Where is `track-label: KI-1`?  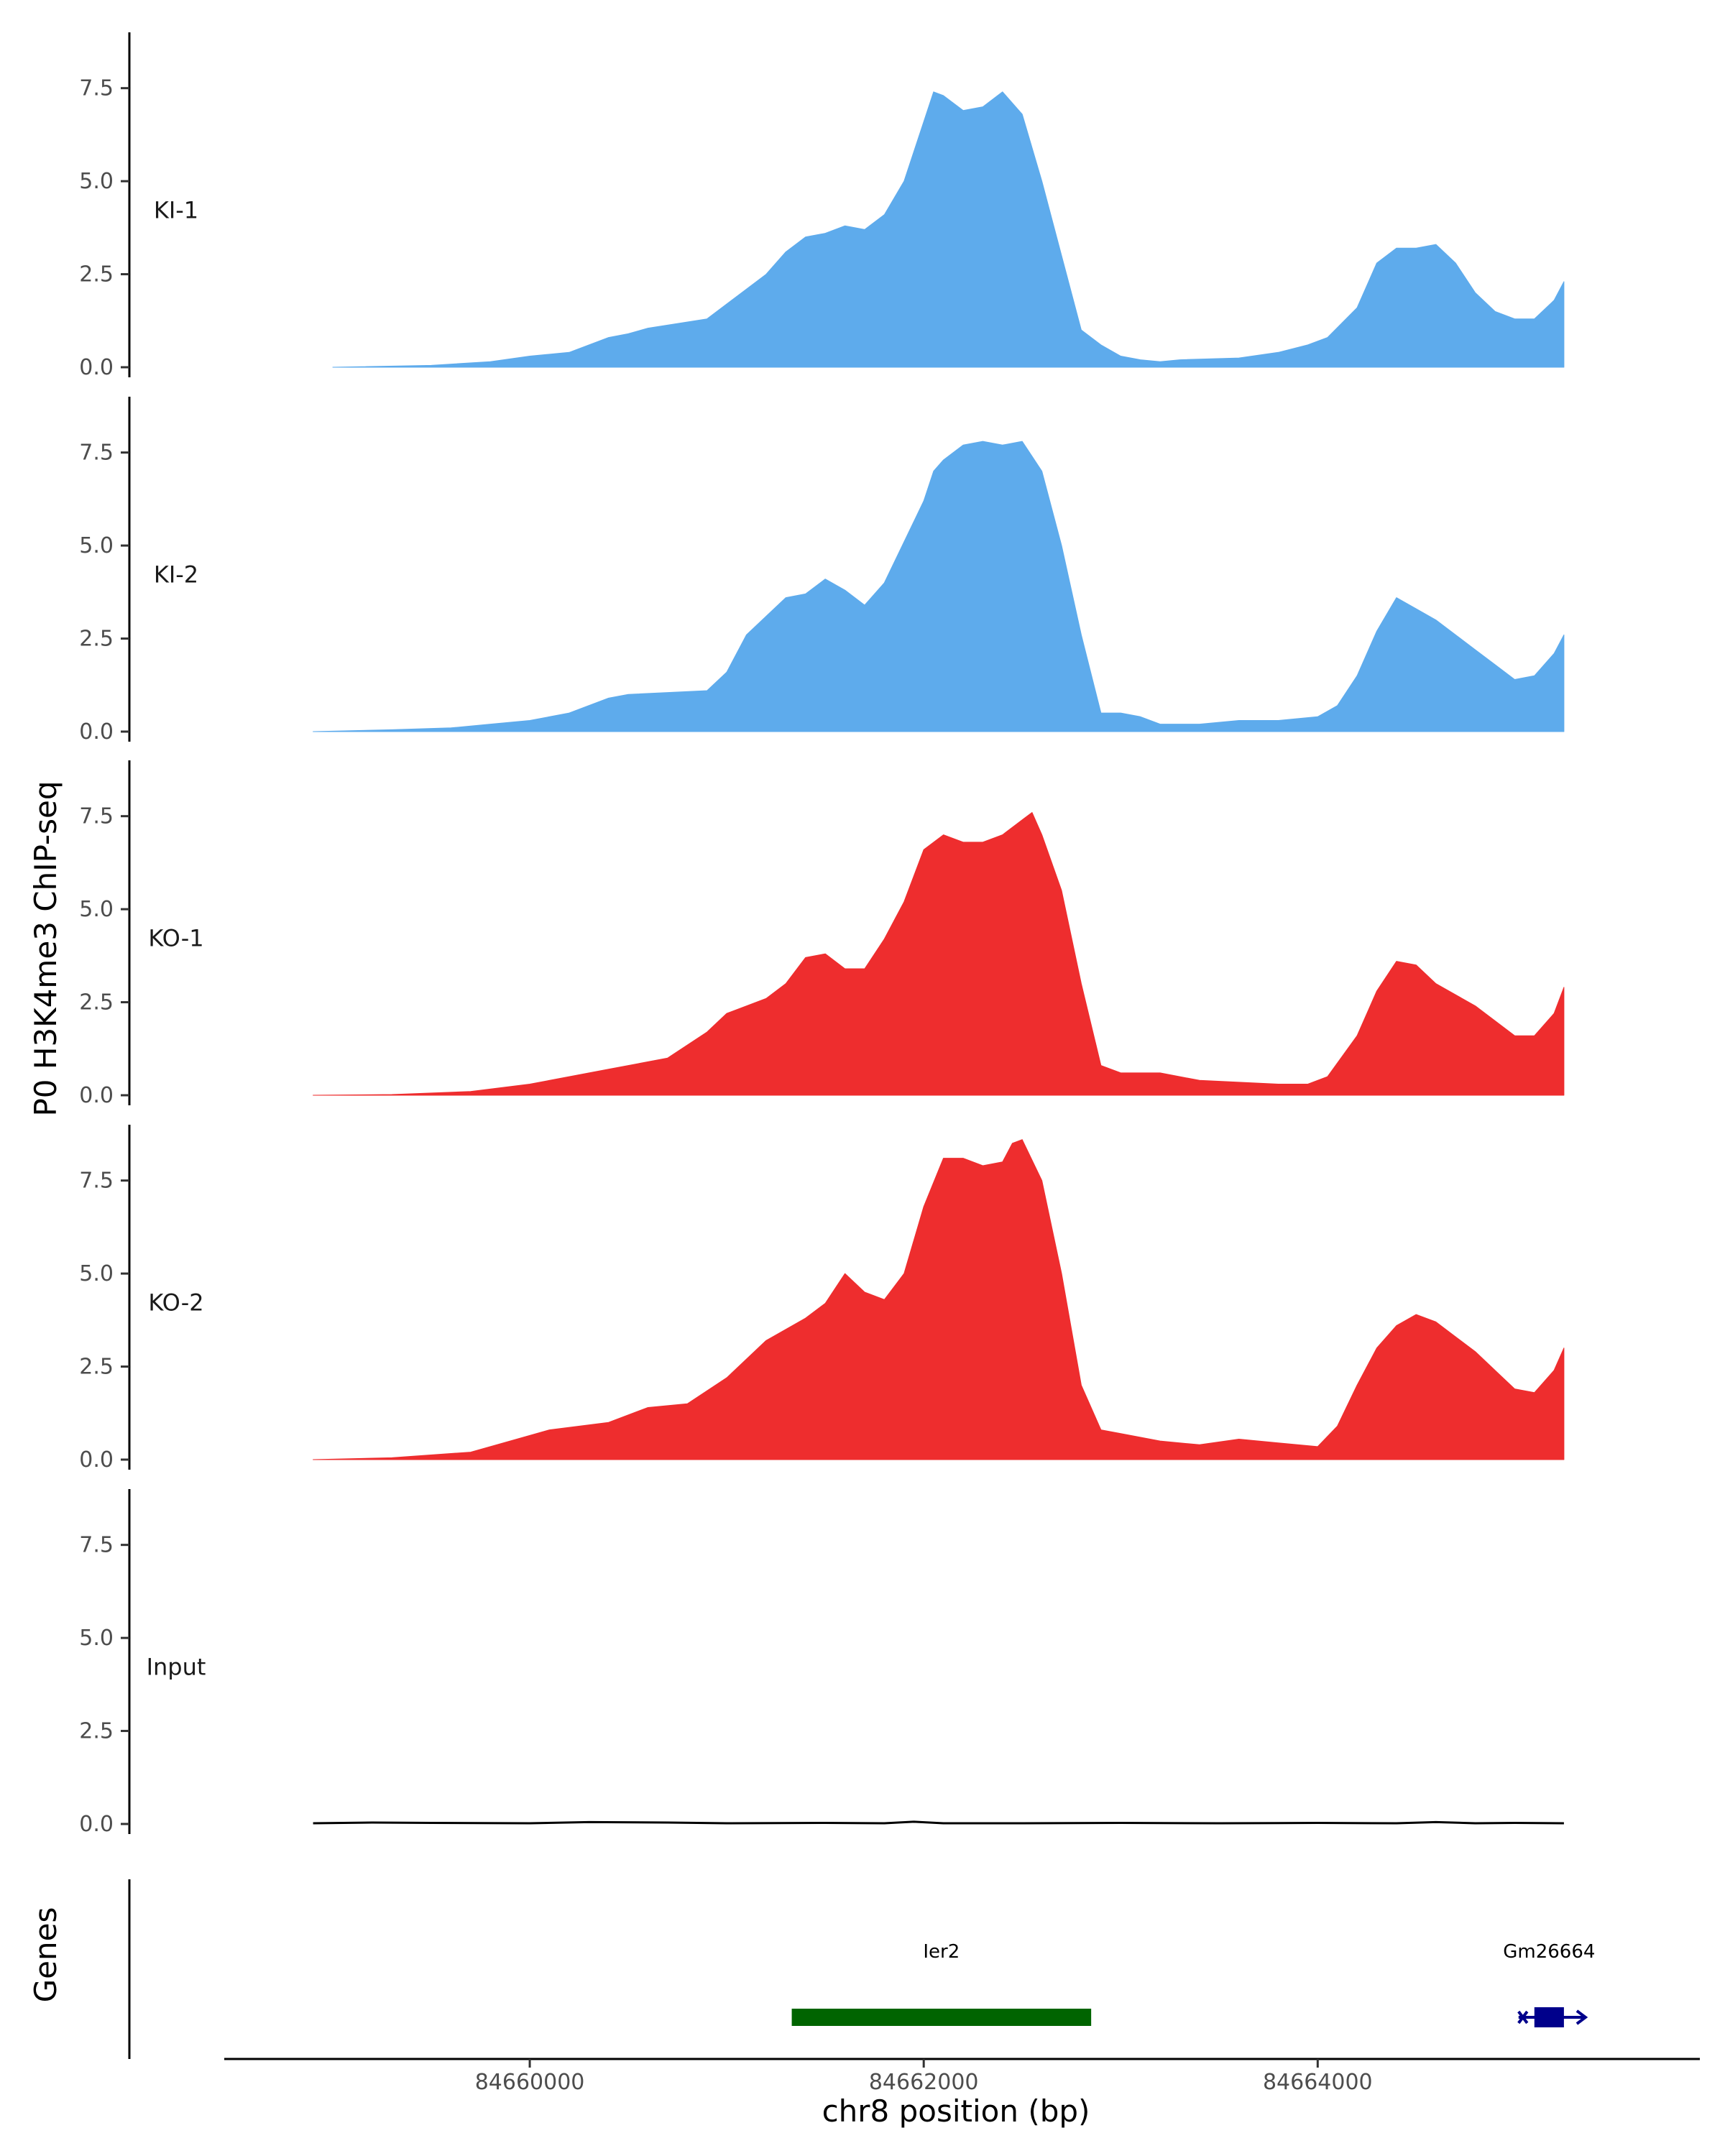 track-label: KI-1 is located at coordinates (176, 210).